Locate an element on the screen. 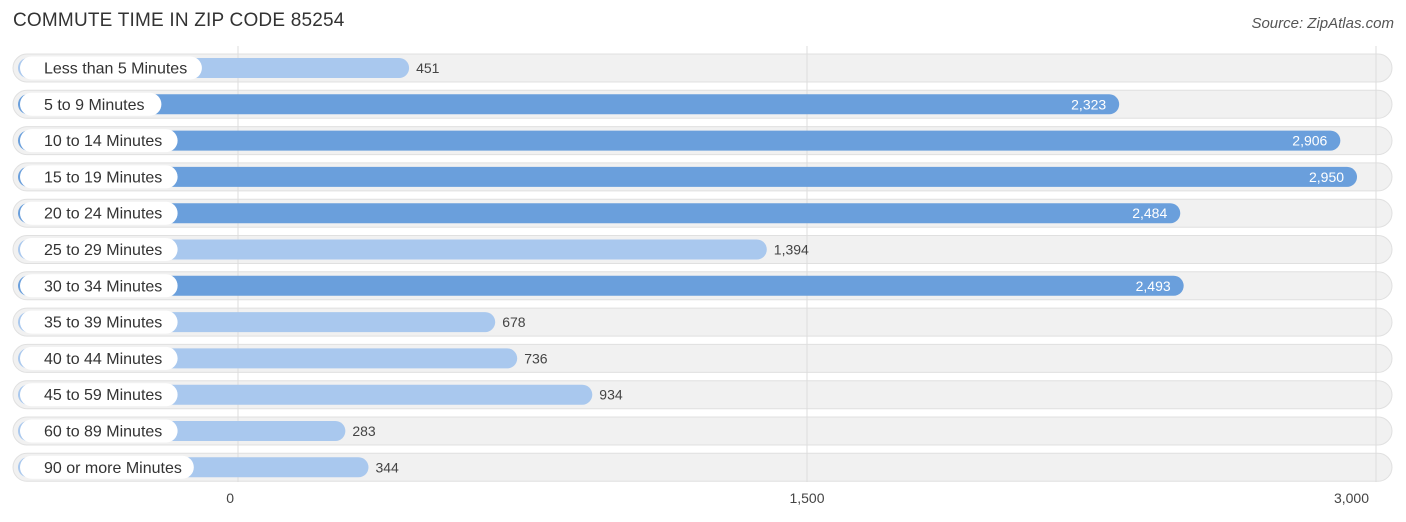 The width and height of the screenshot is (1406, 522). value-label: 1,394 is located at coordinates (791, 250).